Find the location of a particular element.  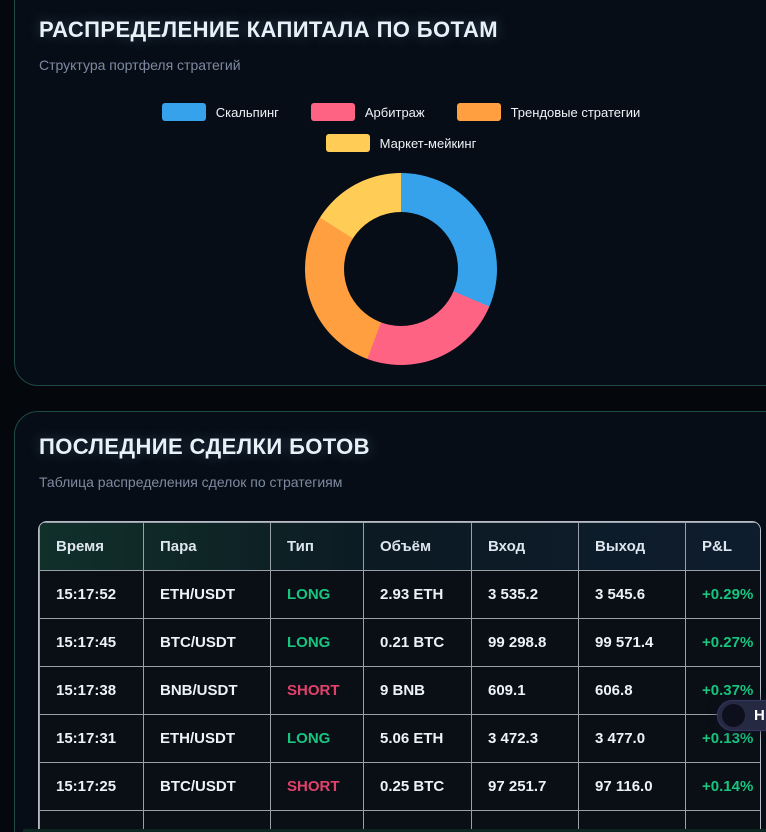

trade-pnl: +0.14% is located at coordinates (722, 786).